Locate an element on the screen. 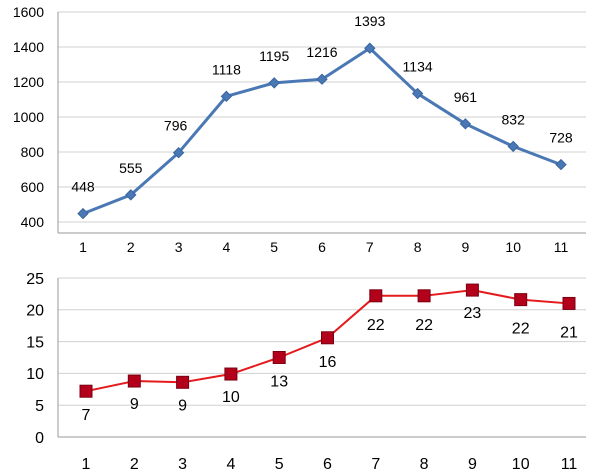 The width and height of the screenshot is (592, 476). data-label: 1118 is located at coordinates (226, 69).